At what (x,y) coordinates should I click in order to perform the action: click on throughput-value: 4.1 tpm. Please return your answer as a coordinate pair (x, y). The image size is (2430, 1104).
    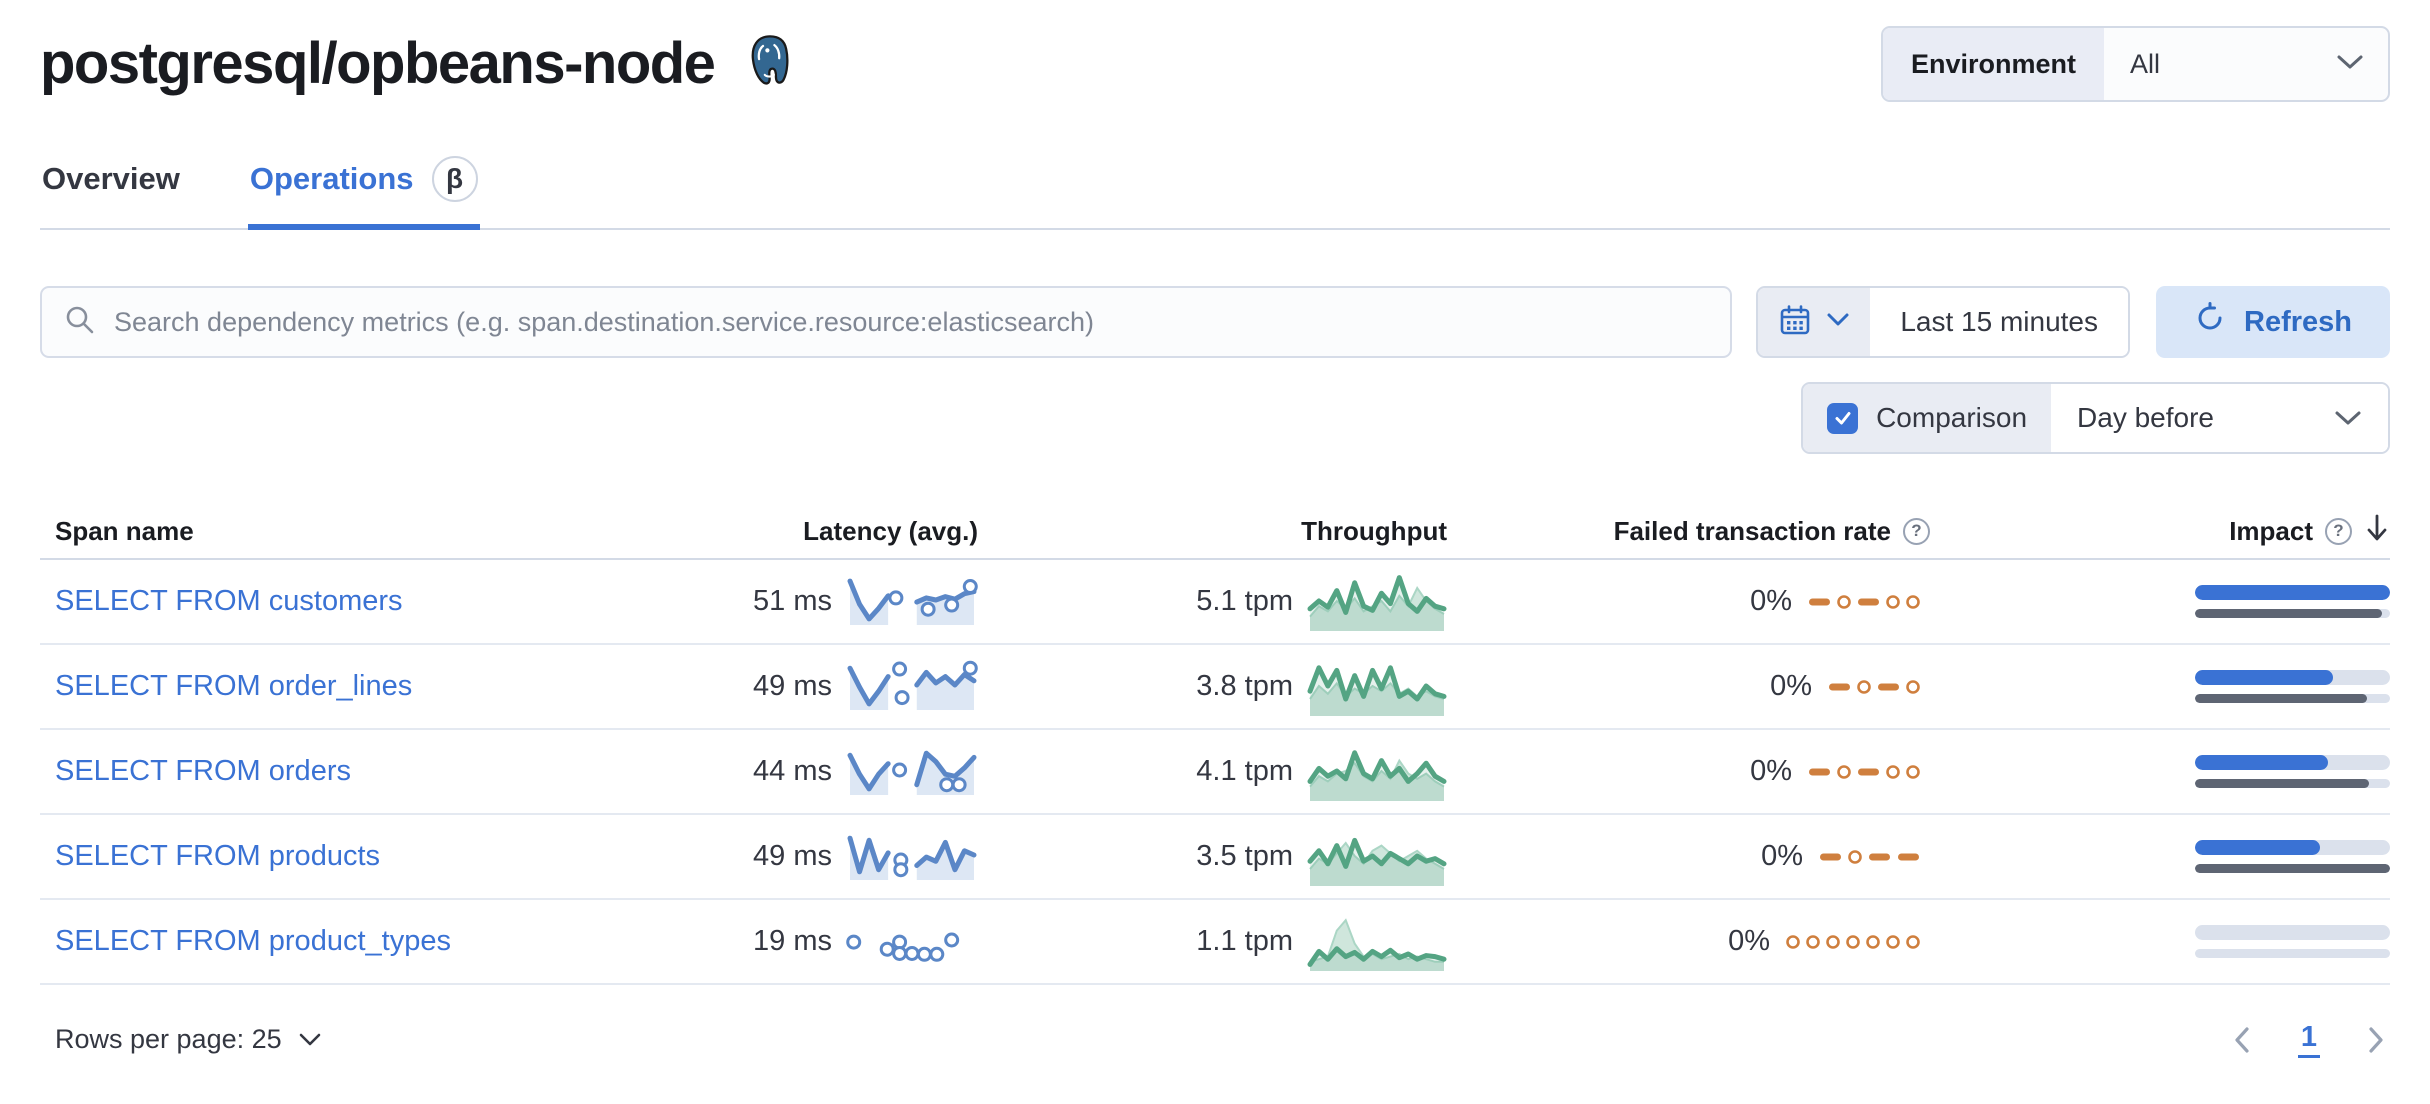
    Looking at the image, I should click on (1244, 771).